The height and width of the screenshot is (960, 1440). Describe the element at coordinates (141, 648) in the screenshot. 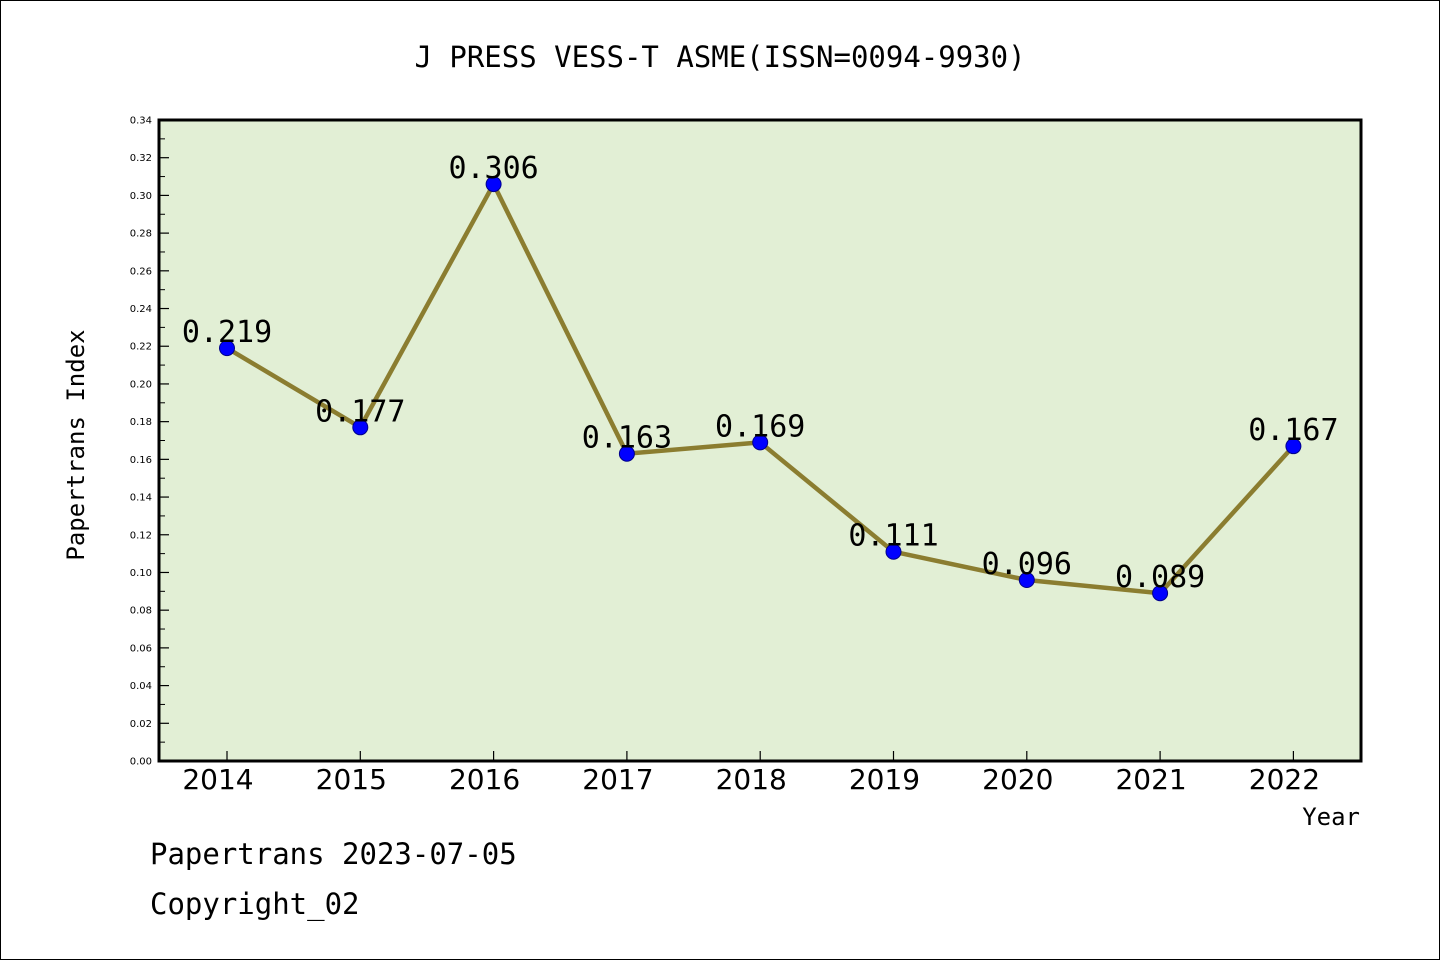

I see `y-tick-label: 0.06` at that location.